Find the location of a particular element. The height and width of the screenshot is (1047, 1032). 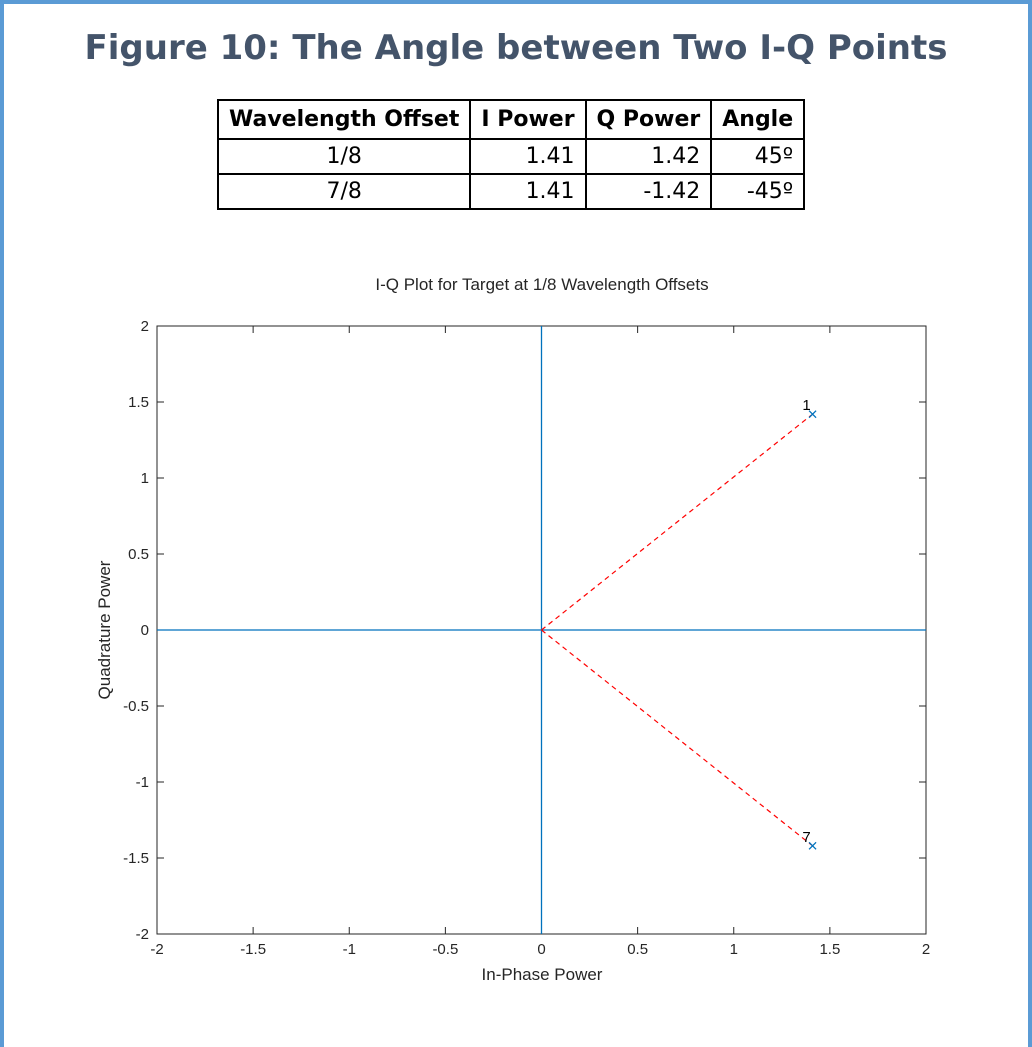

x-tick-label: 0.5 is located at coordinates (637, 949).